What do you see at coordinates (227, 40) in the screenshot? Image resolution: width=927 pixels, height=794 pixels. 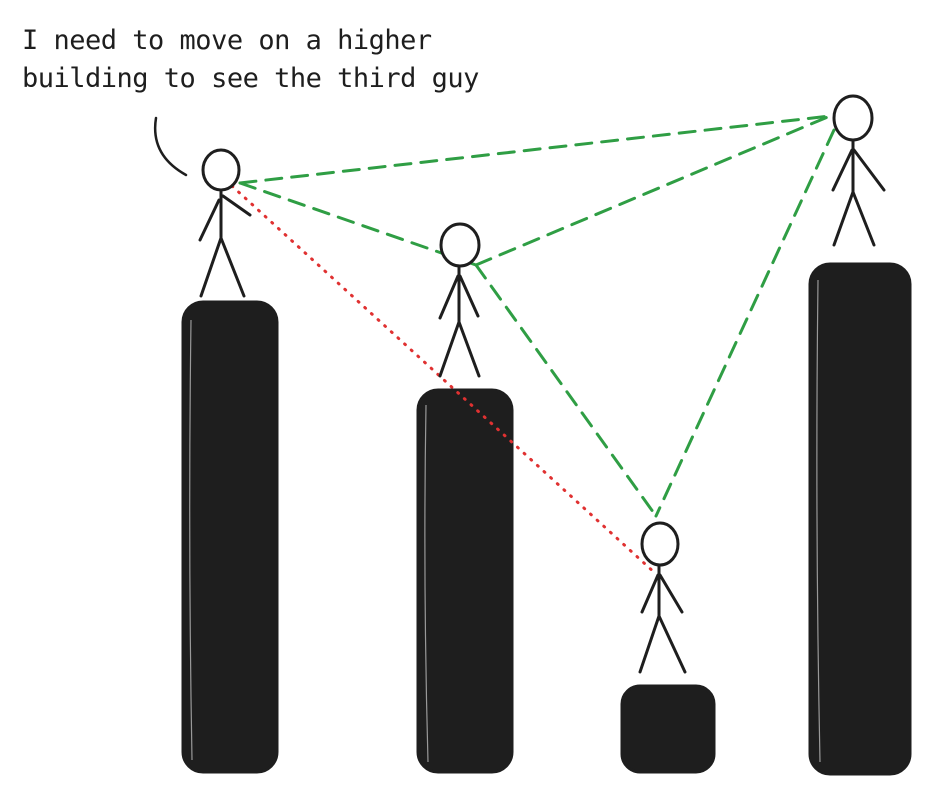 I see `caption-line-1: I need to move on a higher` at bounding box center [227, 40].